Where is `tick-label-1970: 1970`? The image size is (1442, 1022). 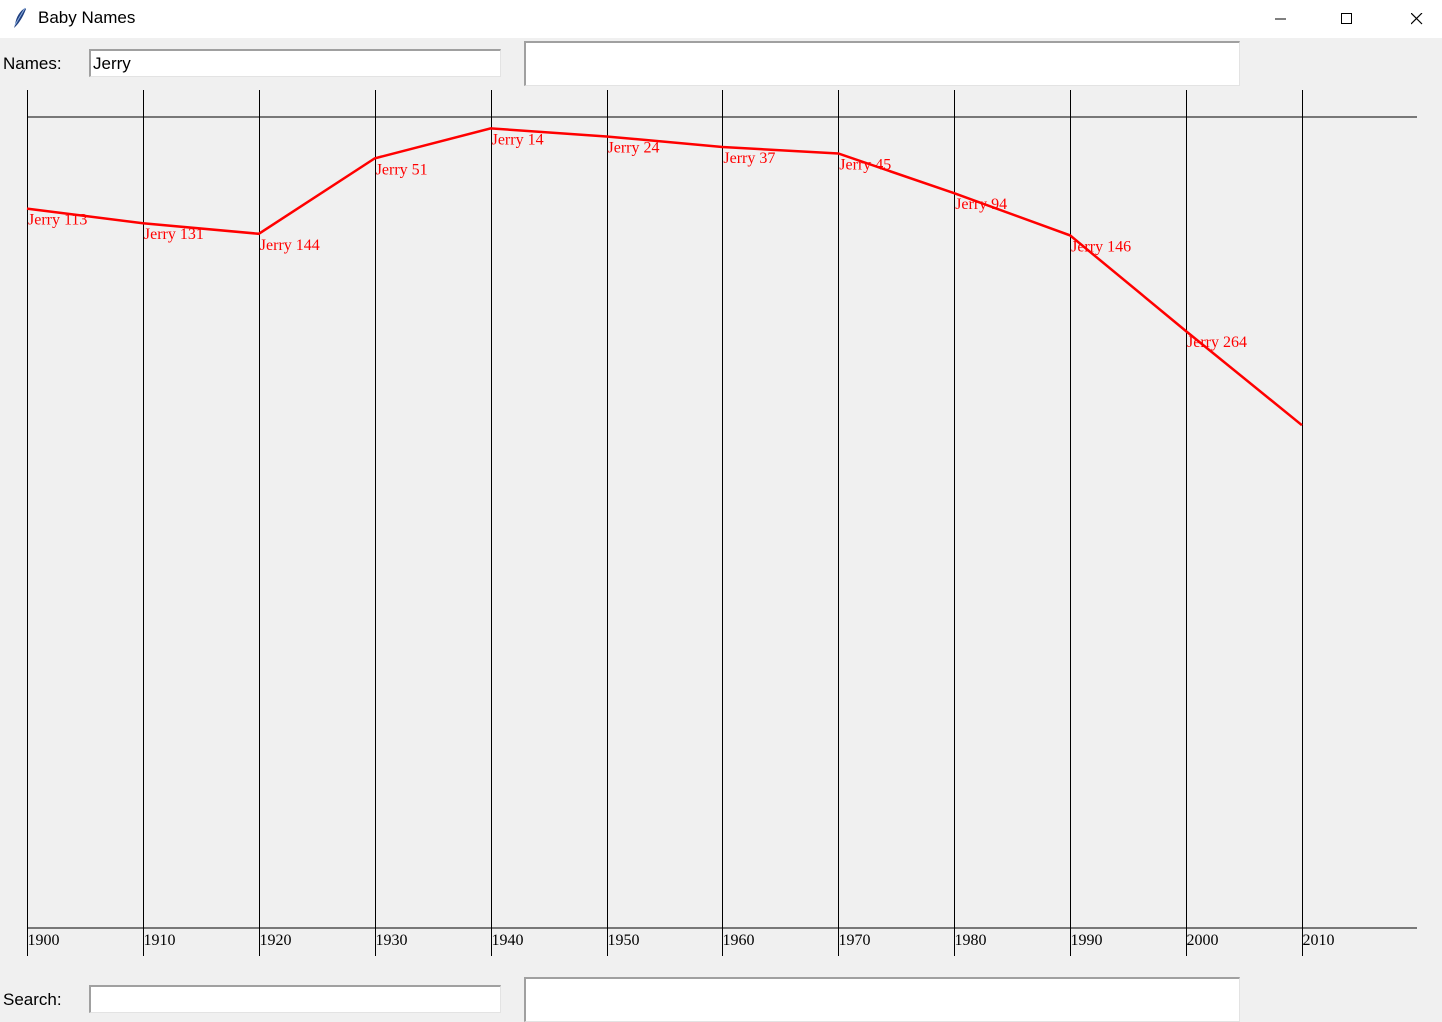
tick-label-1970: 1970 is located at coordinates (855, 940).